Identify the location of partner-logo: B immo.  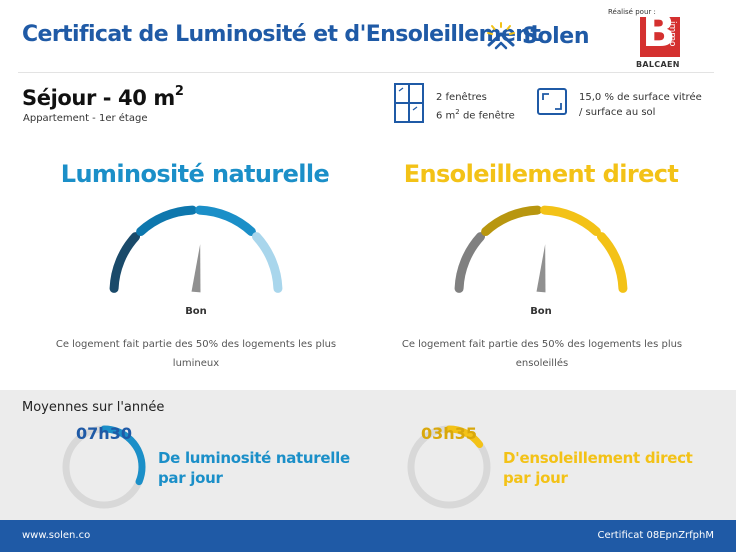
(660, 37).